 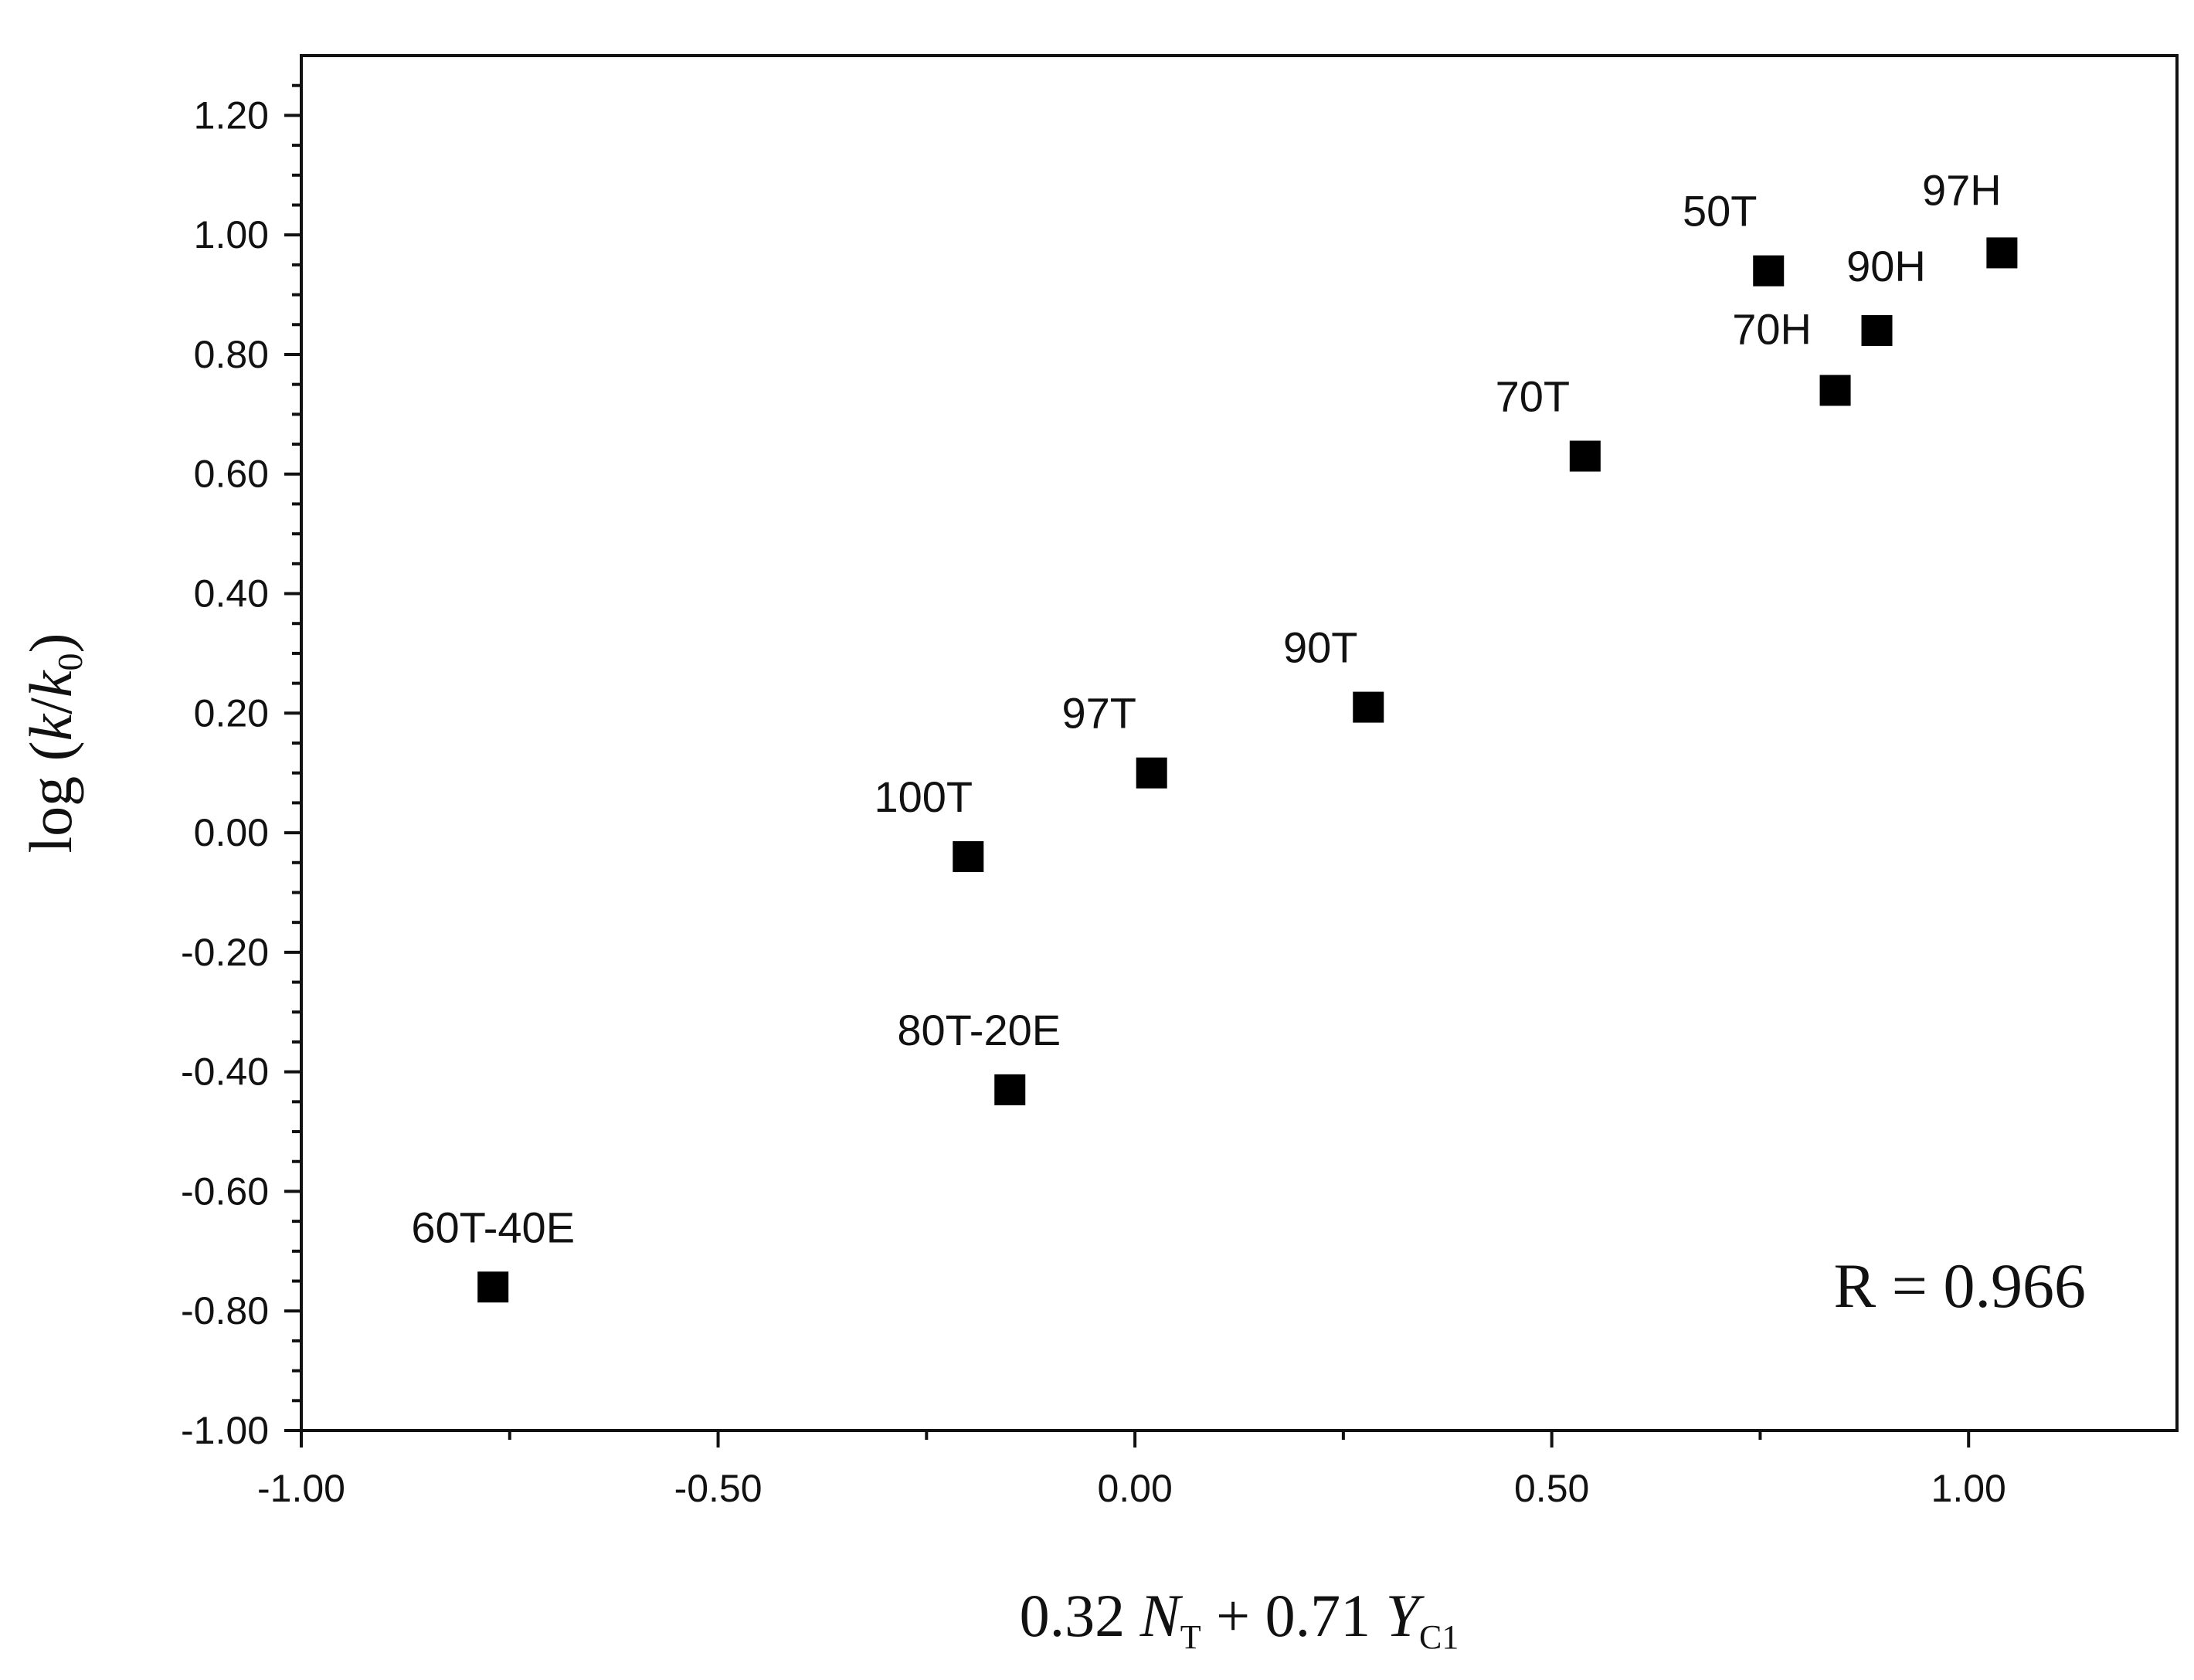 What do you see at coordinates (1886, 266) in the screenshot?
I see `point-label: 90H` at bounding box center [1886, 266].